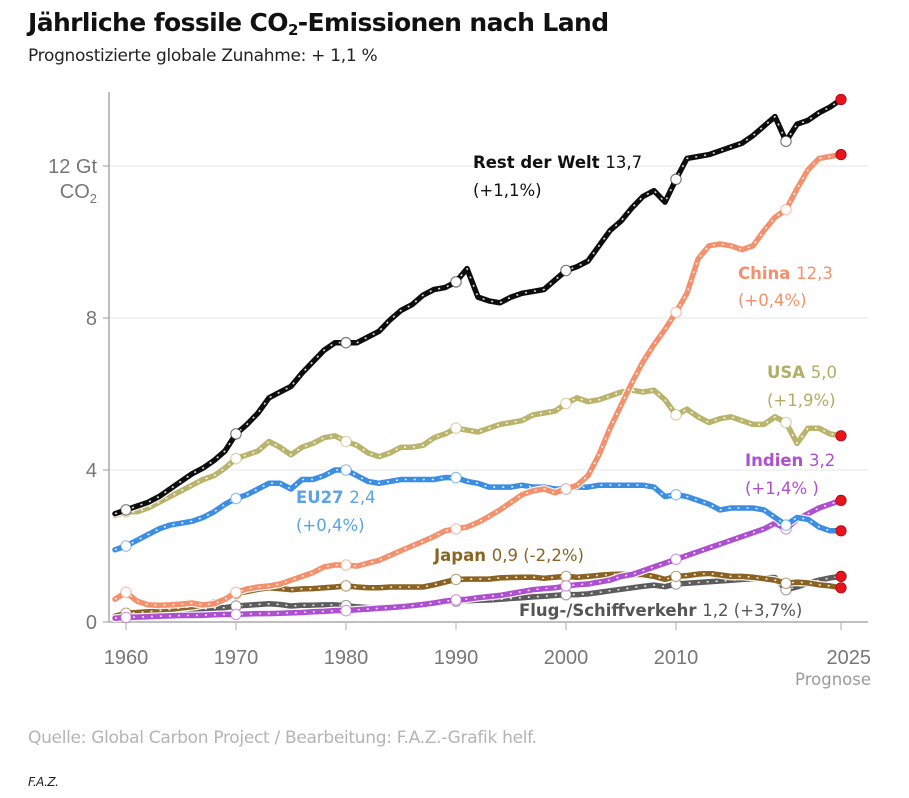 The width and height of the screenshot is (909, 798). What do you see at coordinates (203, 56) in the screenshot?
I see `chart-subtitle: Prognostizierte globale Zunahme: + 1,1 %` at bounding box center [203, 56].